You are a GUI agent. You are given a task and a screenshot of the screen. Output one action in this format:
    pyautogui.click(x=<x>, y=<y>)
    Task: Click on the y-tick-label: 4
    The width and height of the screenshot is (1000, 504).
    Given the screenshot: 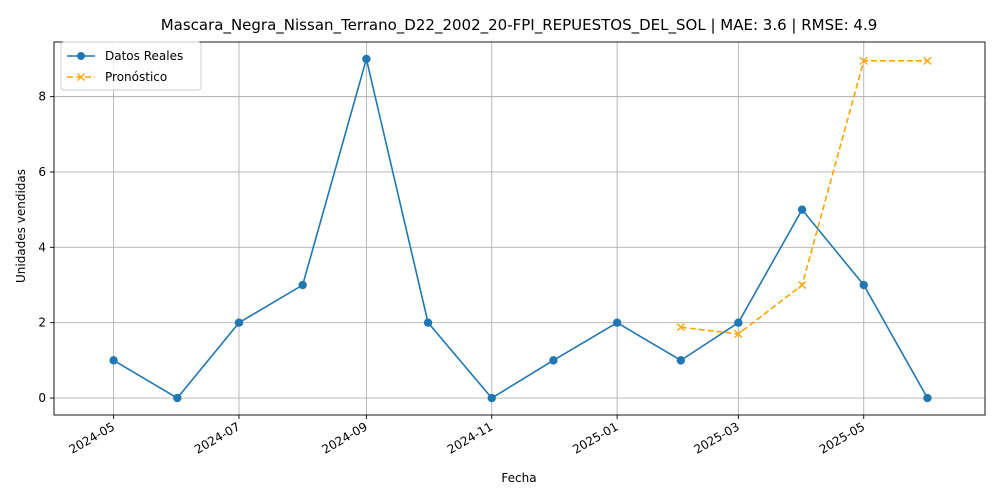 What is the action you would take?
    pyautogui.click(x=42, y=247)
    